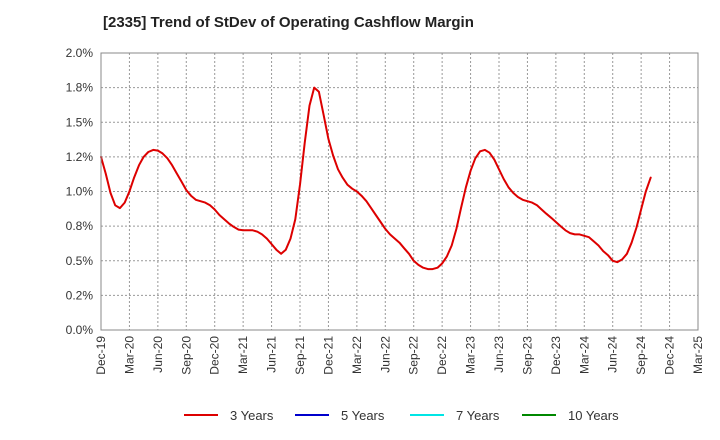 Image resolution: width=720 pixels, height=440 pixels. Describe the element at coordinates (499, 354) in the screenshot. I see `x-tick-label: Jun-23` at that location.